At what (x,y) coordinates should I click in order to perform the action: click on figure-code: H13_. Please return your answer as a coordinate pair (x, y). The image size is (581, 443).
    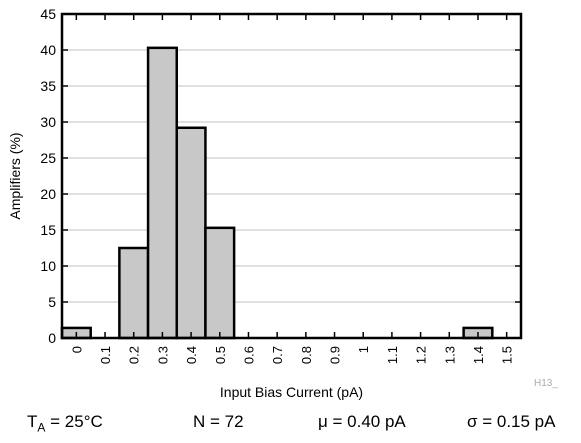
    Looking at the image, I should click on (546, 383).